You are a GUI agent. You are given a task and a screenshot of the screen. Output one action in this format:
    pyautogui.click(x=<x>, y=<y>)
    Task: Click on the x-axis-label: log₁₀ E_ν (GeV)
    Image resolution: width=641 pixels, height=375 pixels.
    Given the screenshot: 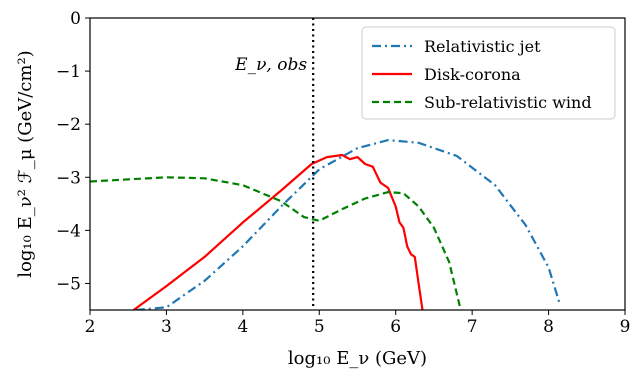 What is the action you would take?
    pyautogui.click(x=357, y=358)
    